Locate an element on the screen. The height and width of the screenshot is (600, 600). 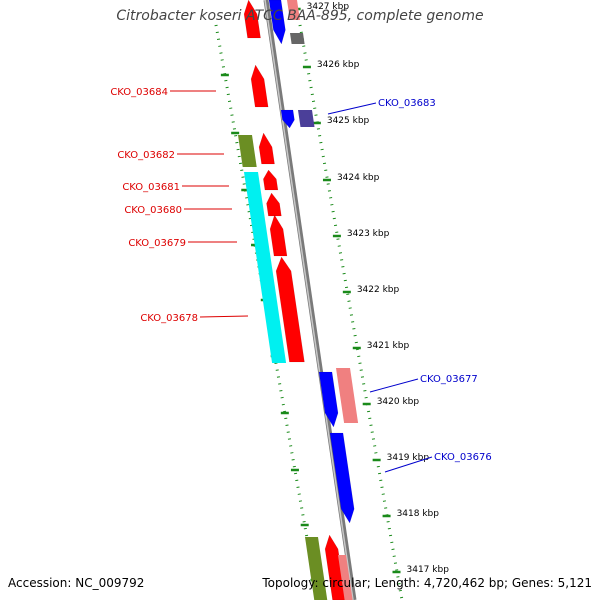
cds-arrow-top-blue is located at coordinates (277, 22).